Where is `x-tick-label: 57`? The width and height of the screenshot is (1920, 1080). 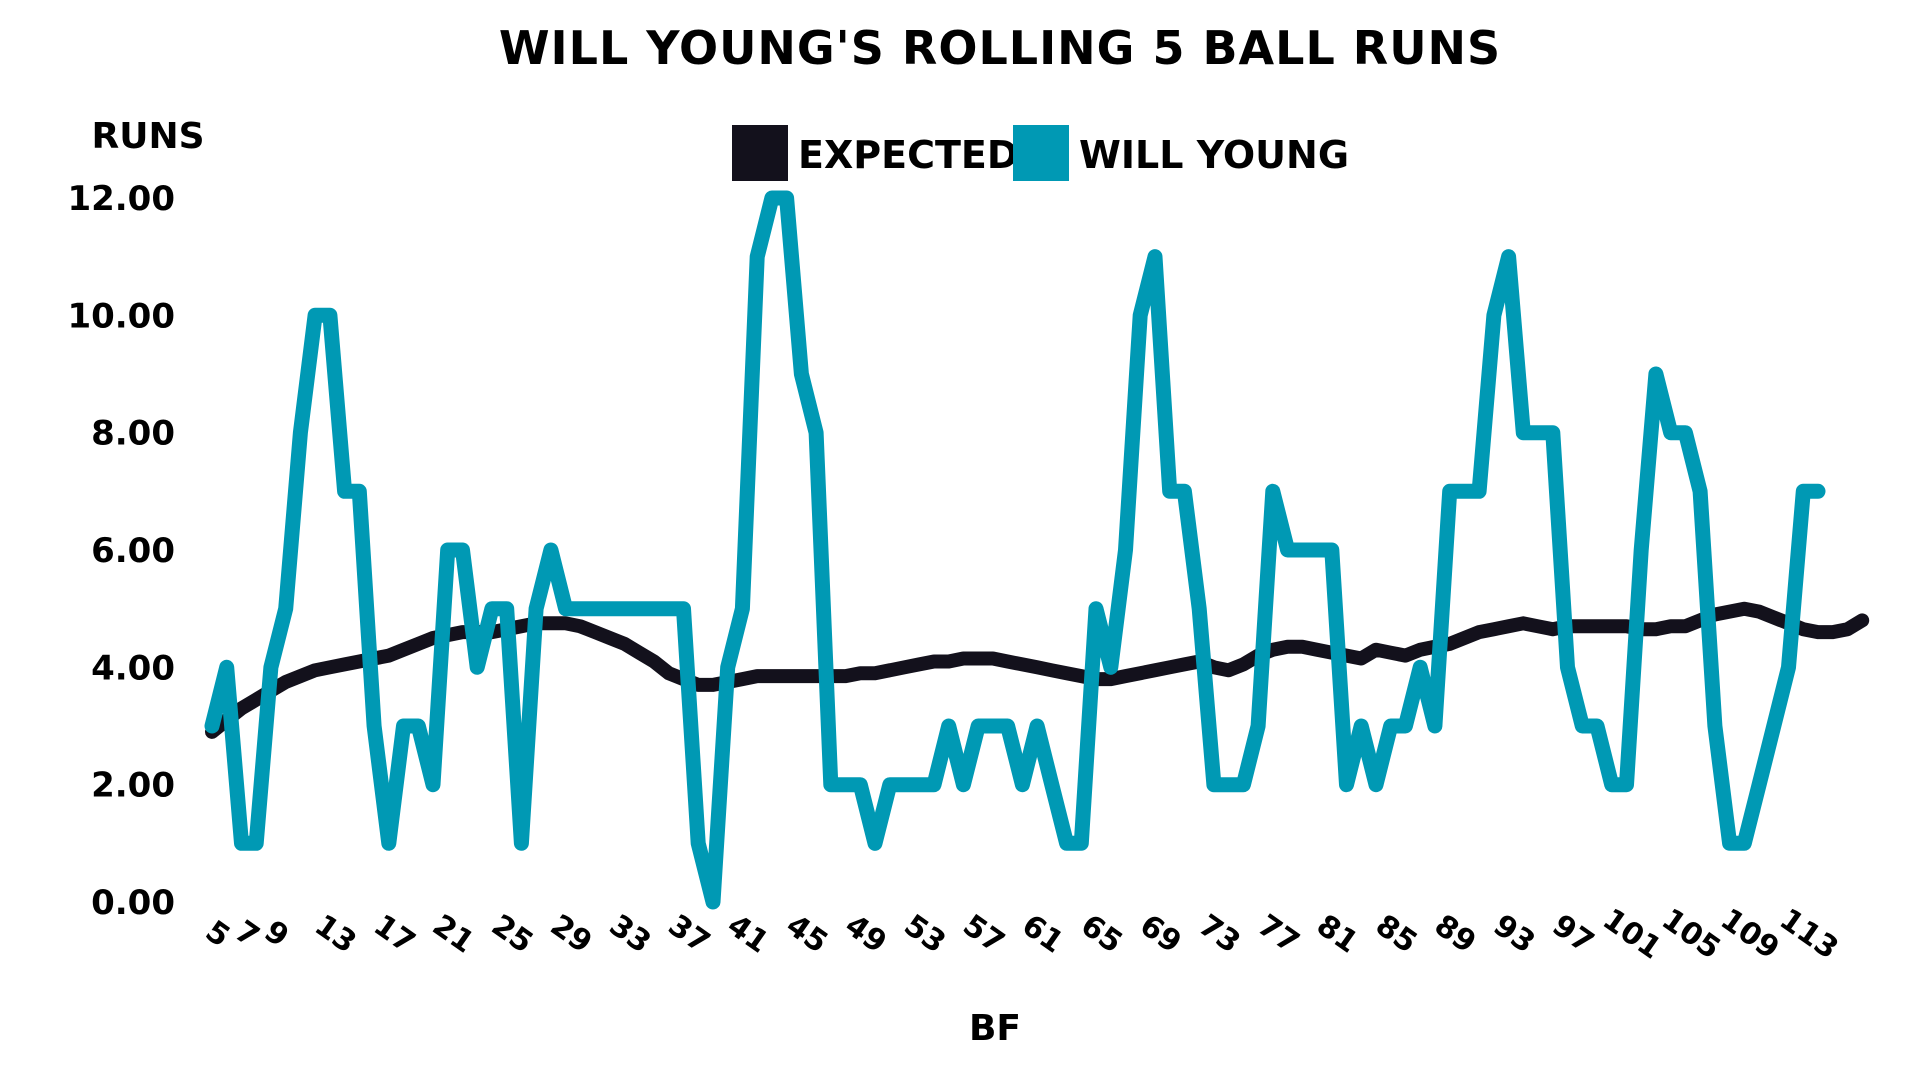
x-tick-label: 57 is located at coordinates (983, 934).